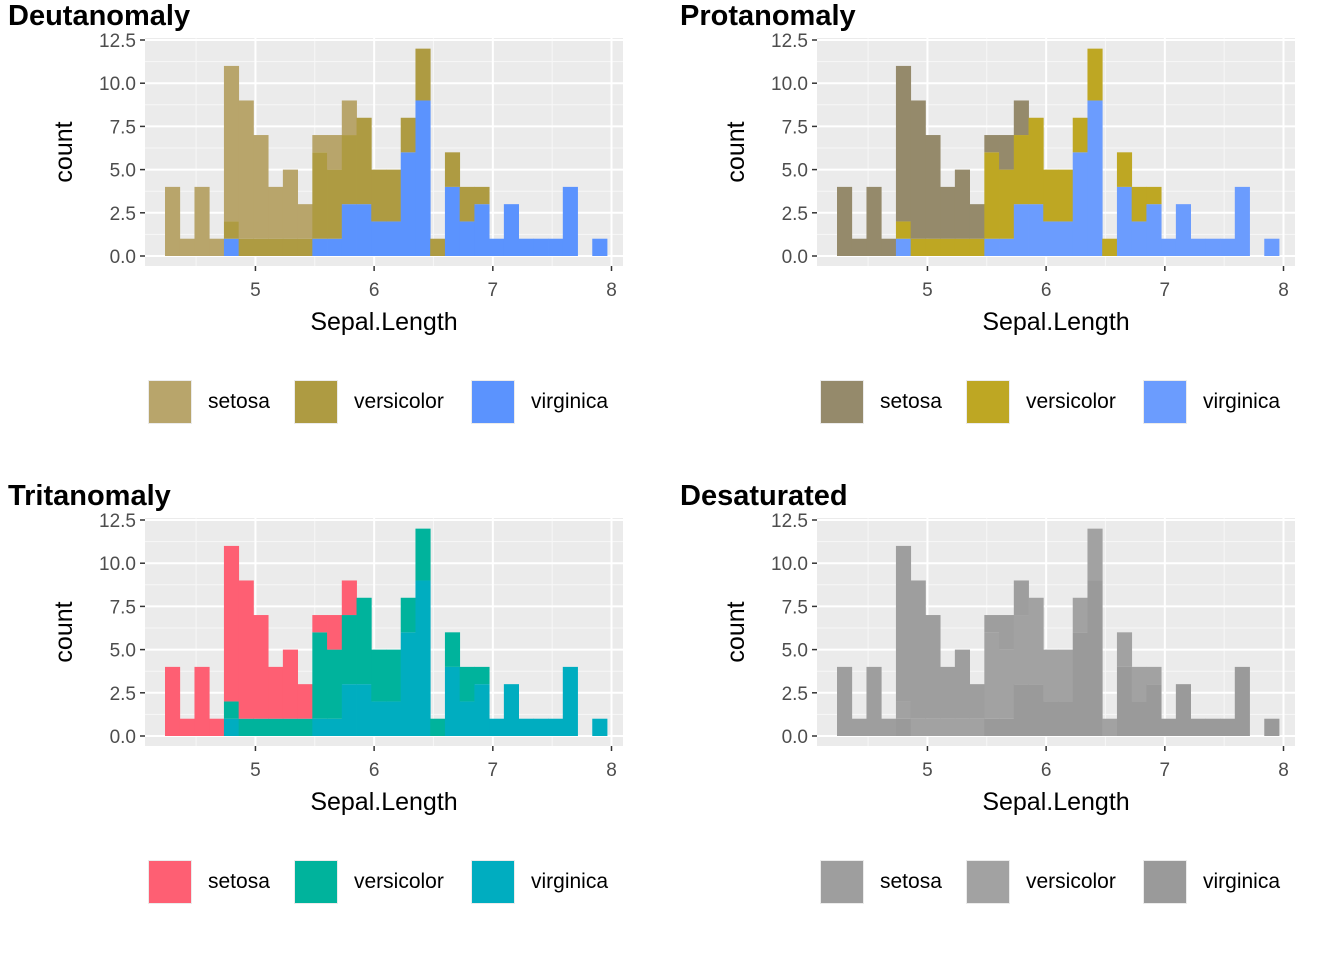  I want to click on legend-key-versicolor, so click(988, 882).